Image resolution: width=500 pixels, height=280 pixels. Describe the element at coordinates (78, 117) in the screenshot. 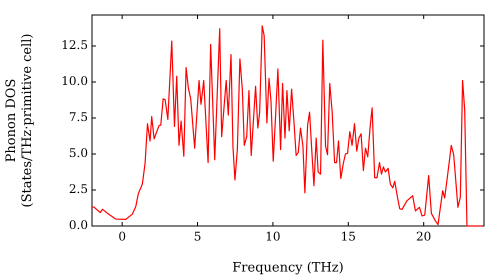

I see `y-tick-label: 7.5` at that location.